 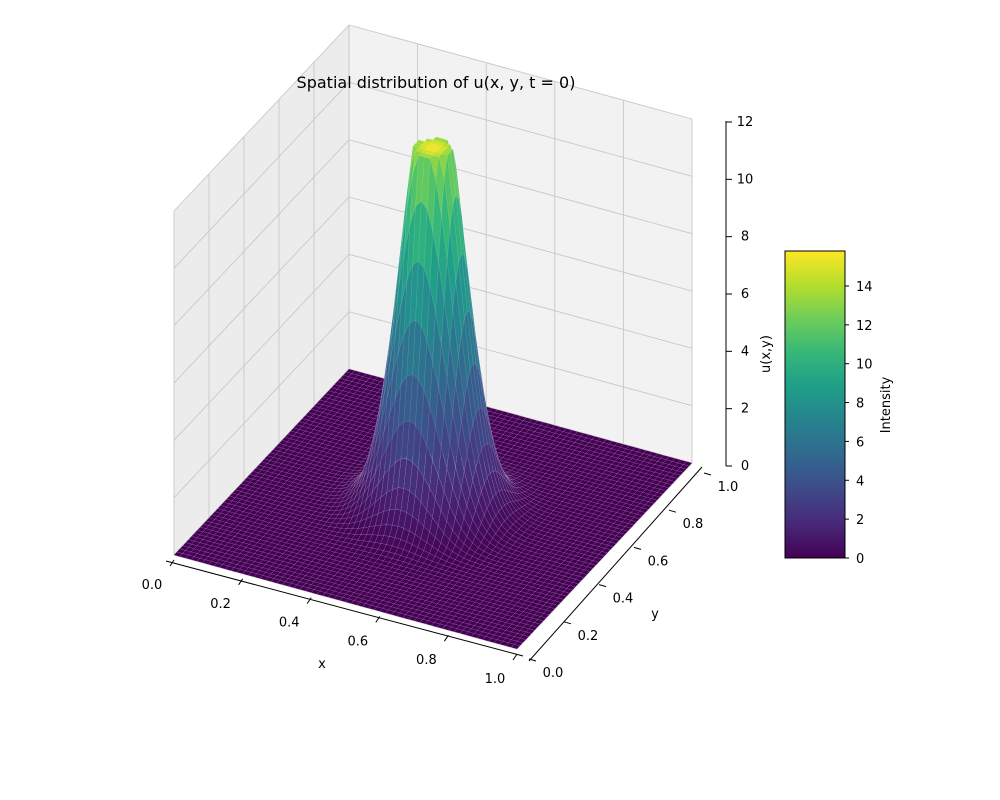 I want to click on colorbar-tick-label: 14, so click(x=864, y=287).